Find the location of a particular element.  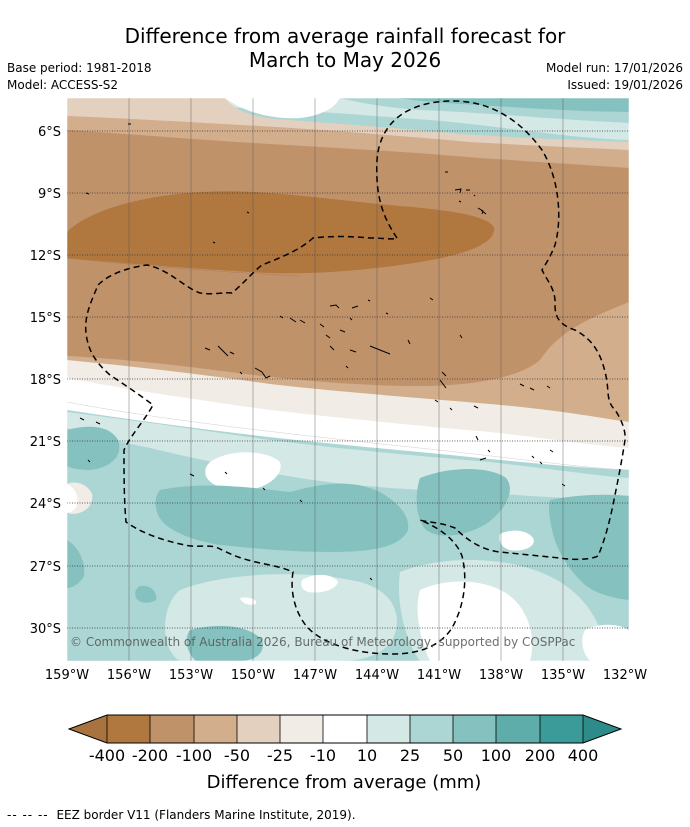

legend-tick: 25 is located at coordinates (410, 755).